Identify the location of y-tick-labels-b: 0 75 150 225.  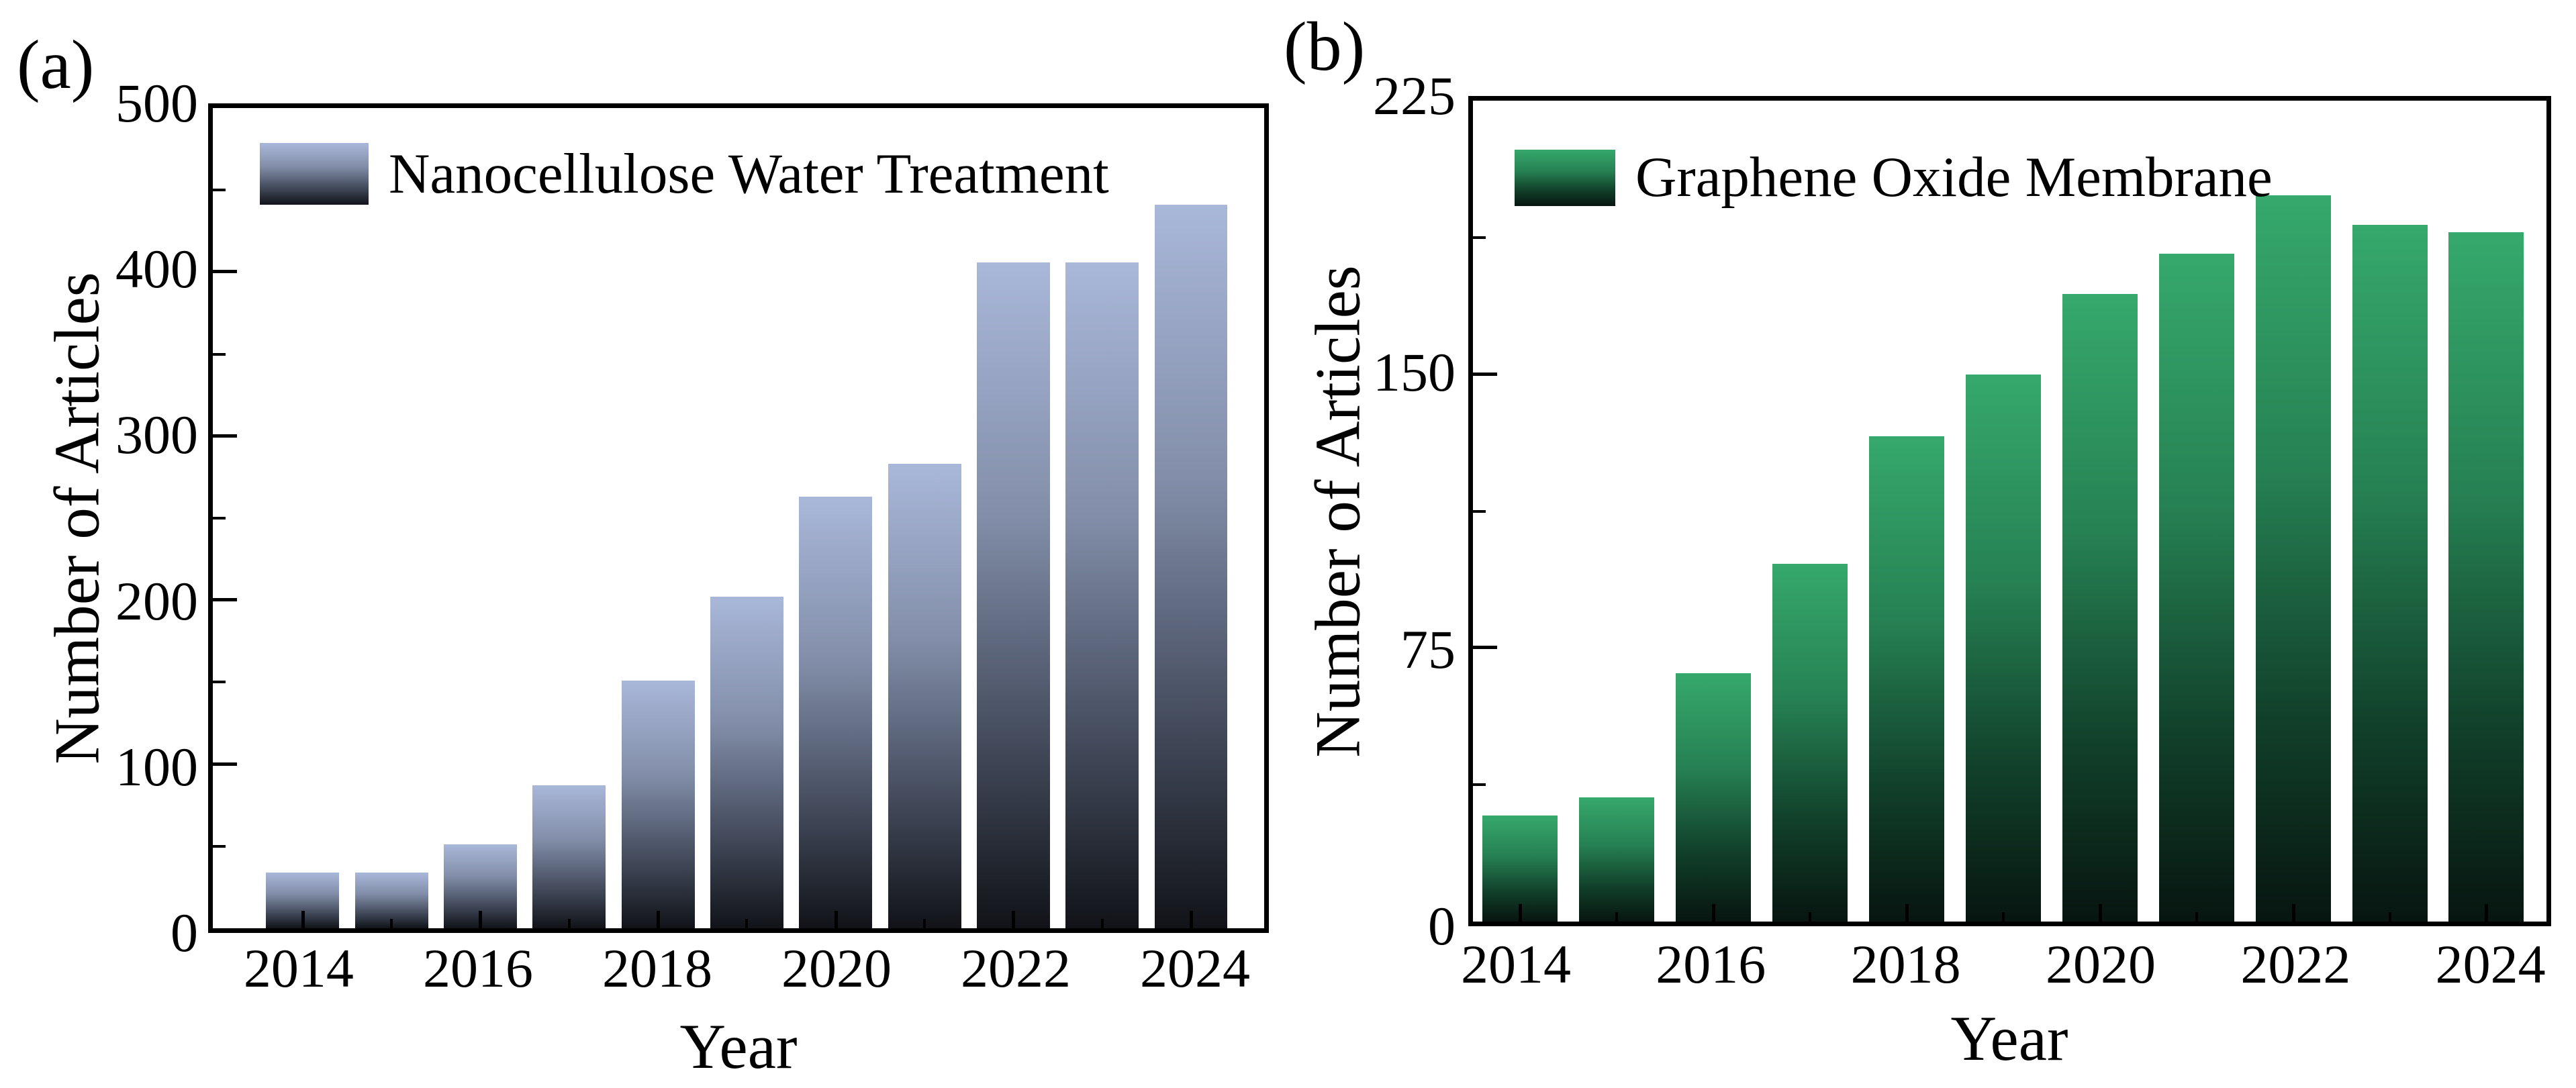
(1368, 511).